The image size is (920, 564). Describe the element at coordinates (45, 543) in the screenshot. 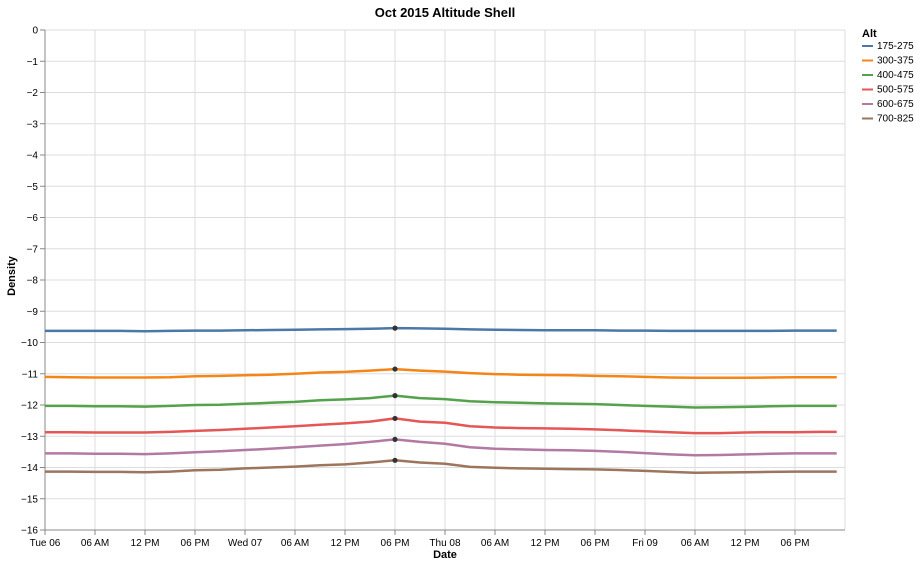

I see `x-tick-label: Tue 06` at that location.